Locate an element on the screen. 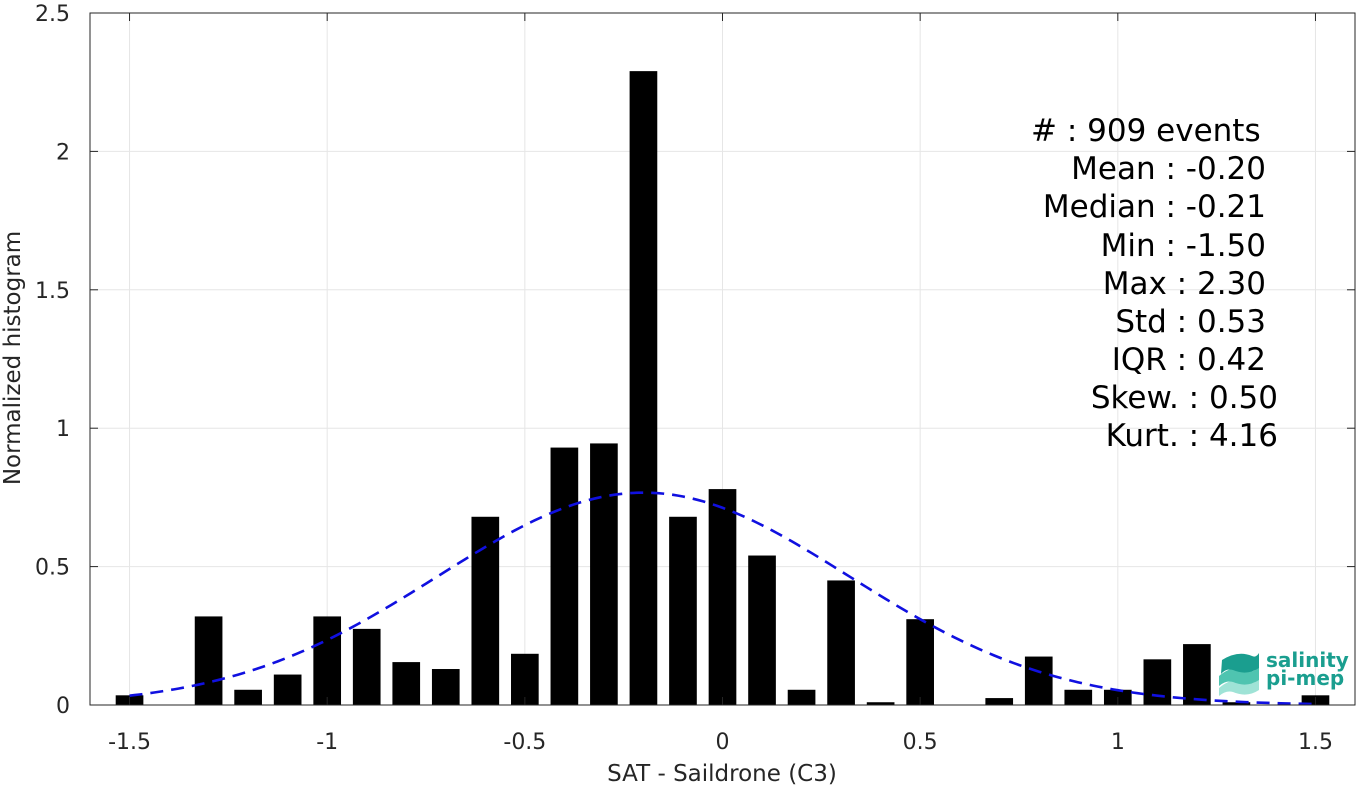 The width and height of the screenshot is (1367, 785). x-tick-label-2: -0.5 is located at coordinates (524, 742).